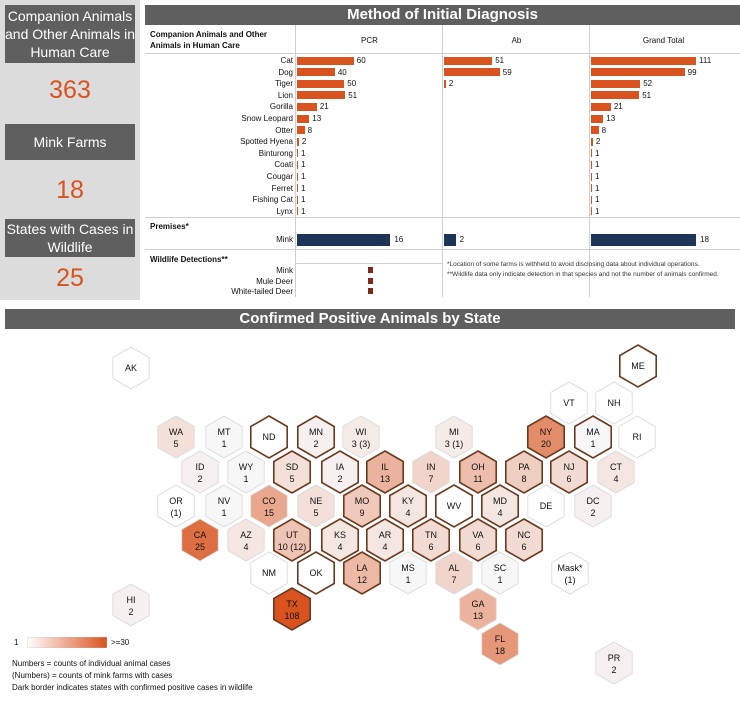  I want to click on state-hex-wv: WV, so click(454, 506).